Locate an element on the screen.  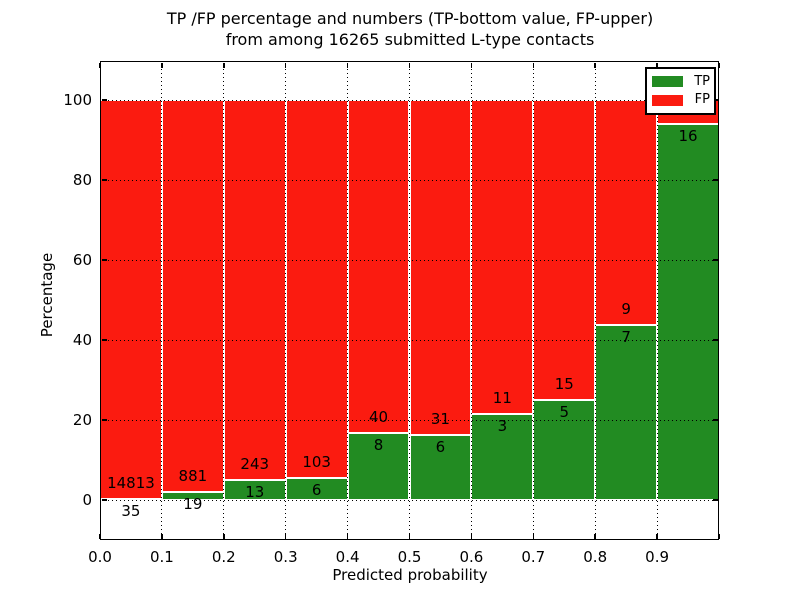
x-tick-label: 0.7 is located at coordinates (533, 557).